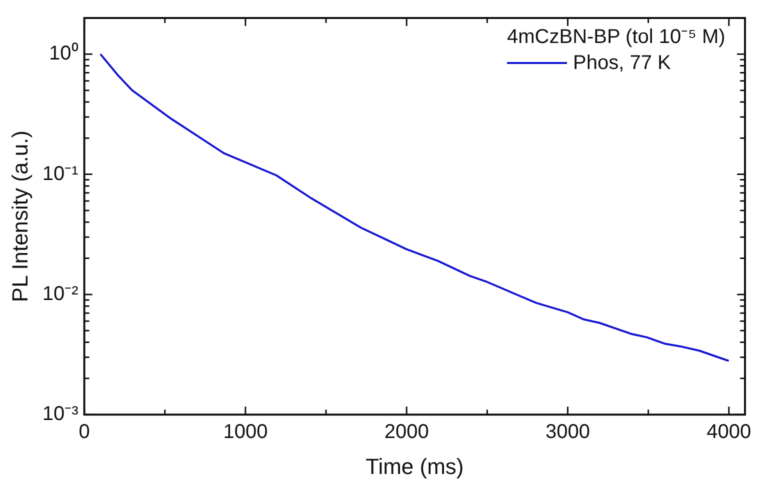 The height and width of the screenshot is (487, 761). What do you see at coordinates (729, 432) in the screenshot?
I see `x-tick-label: 4000` at bounding box center [729, 432].